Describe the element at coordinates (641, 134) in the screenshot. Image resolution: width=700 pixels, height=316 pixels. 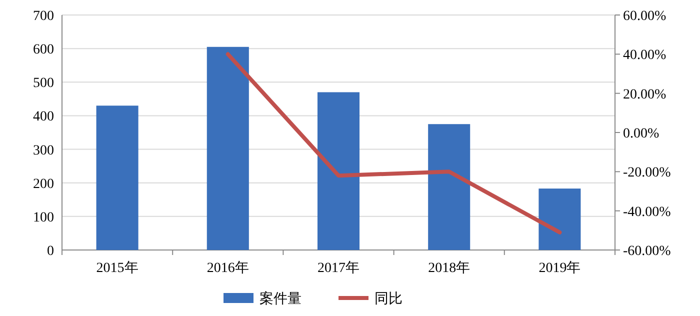
I see `y2-tick-label: 0.00%` at that location.